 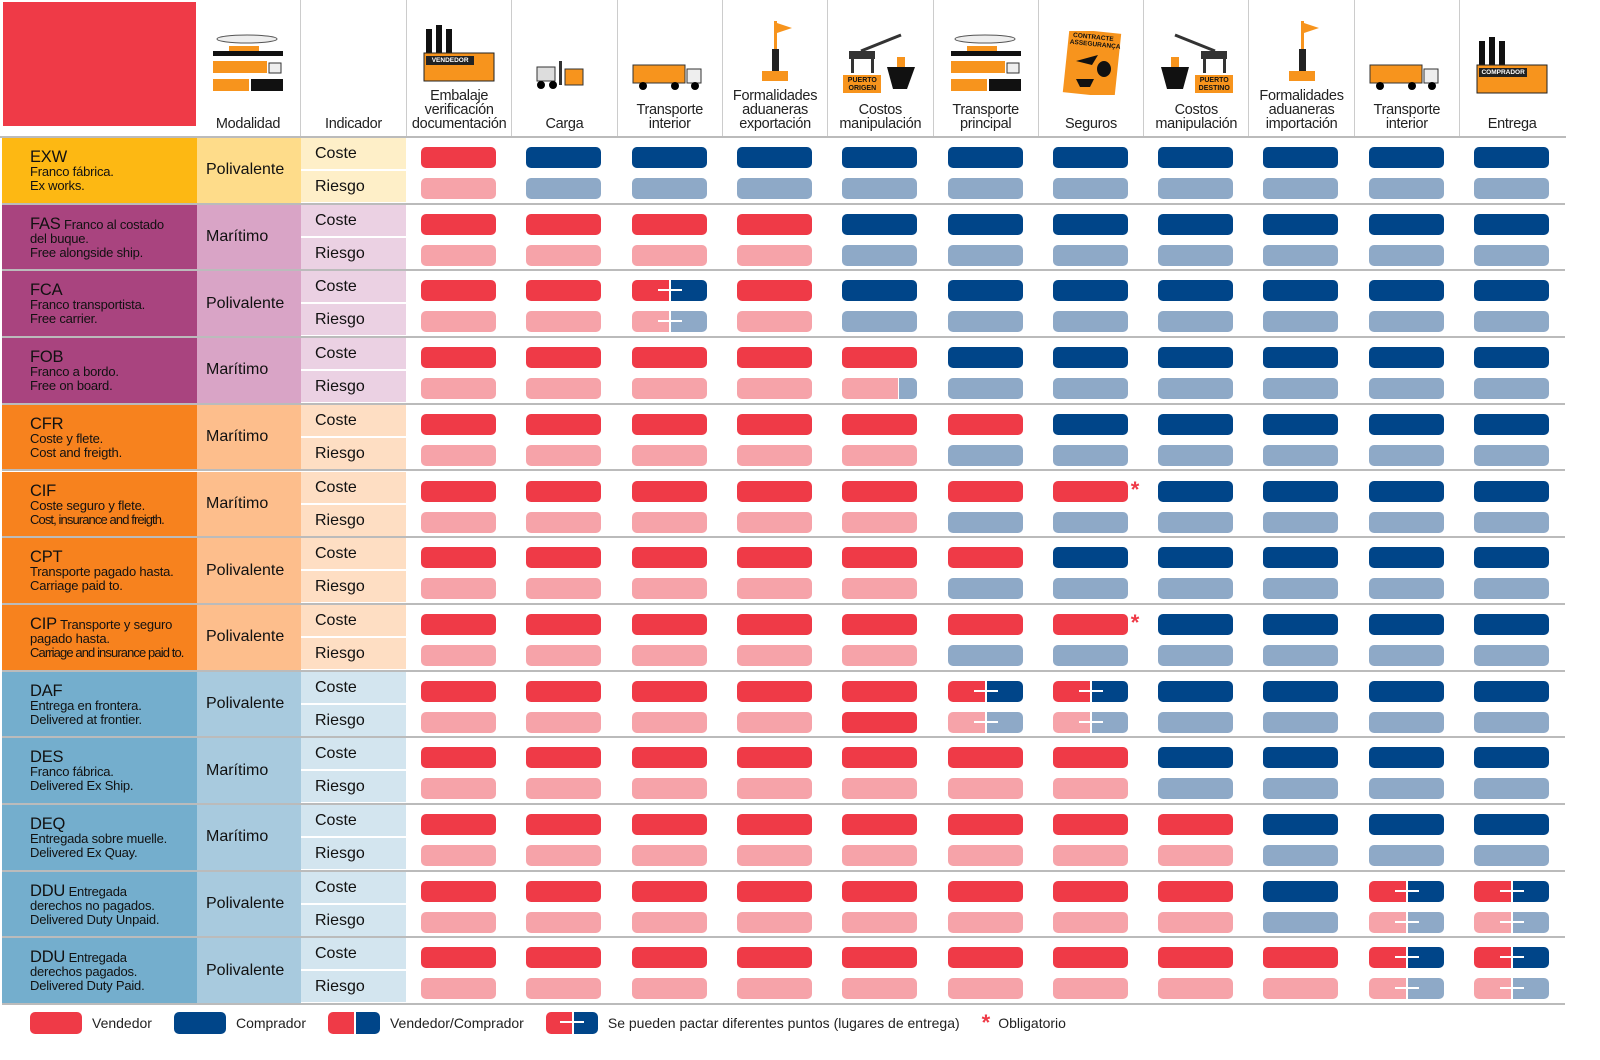 I want to click on term-desc: Delivered at frontier., so click(x=86, y=719).